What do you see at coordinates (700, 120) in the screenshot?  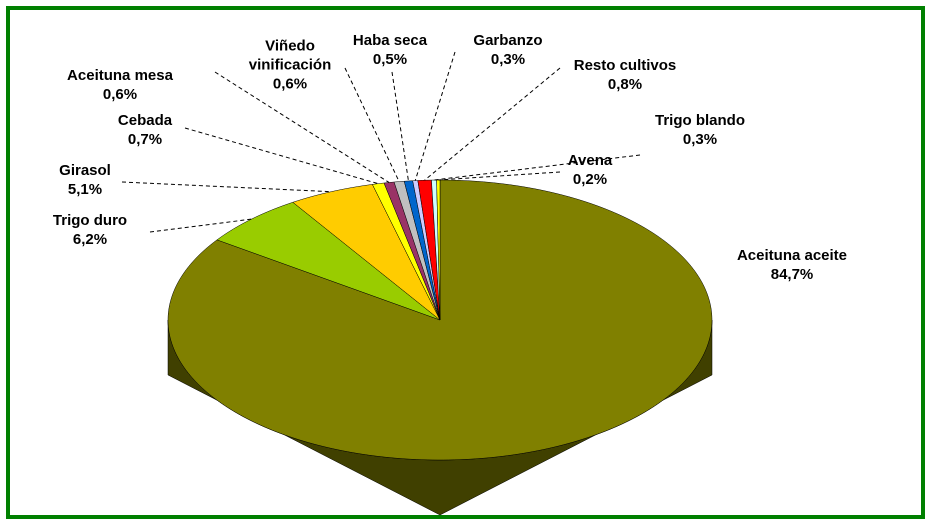 I see `category-label: Trigo blando` at bounding box center [700, 120].